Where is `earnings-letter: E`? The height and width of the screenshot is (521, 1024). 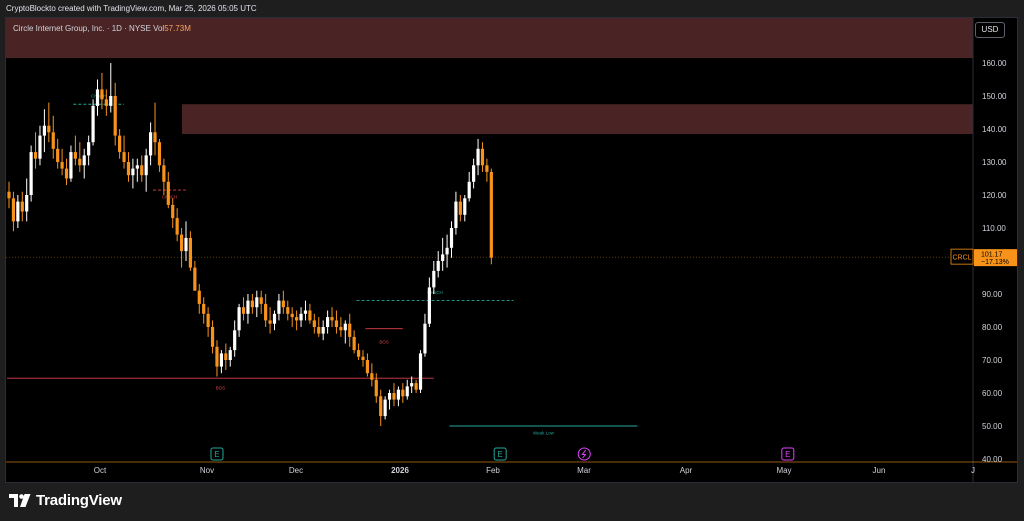 earnings-letter: E is located at coordinates (787, 454).